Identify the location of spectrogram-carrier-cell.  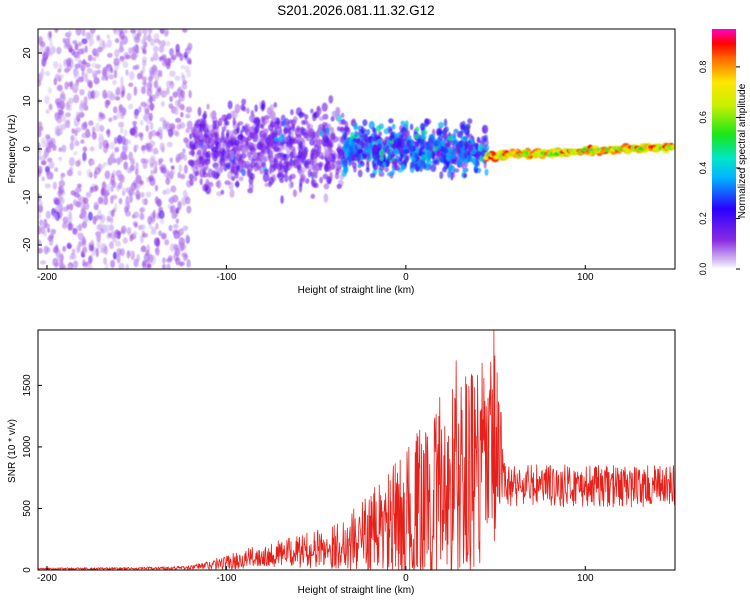
(659, 145).